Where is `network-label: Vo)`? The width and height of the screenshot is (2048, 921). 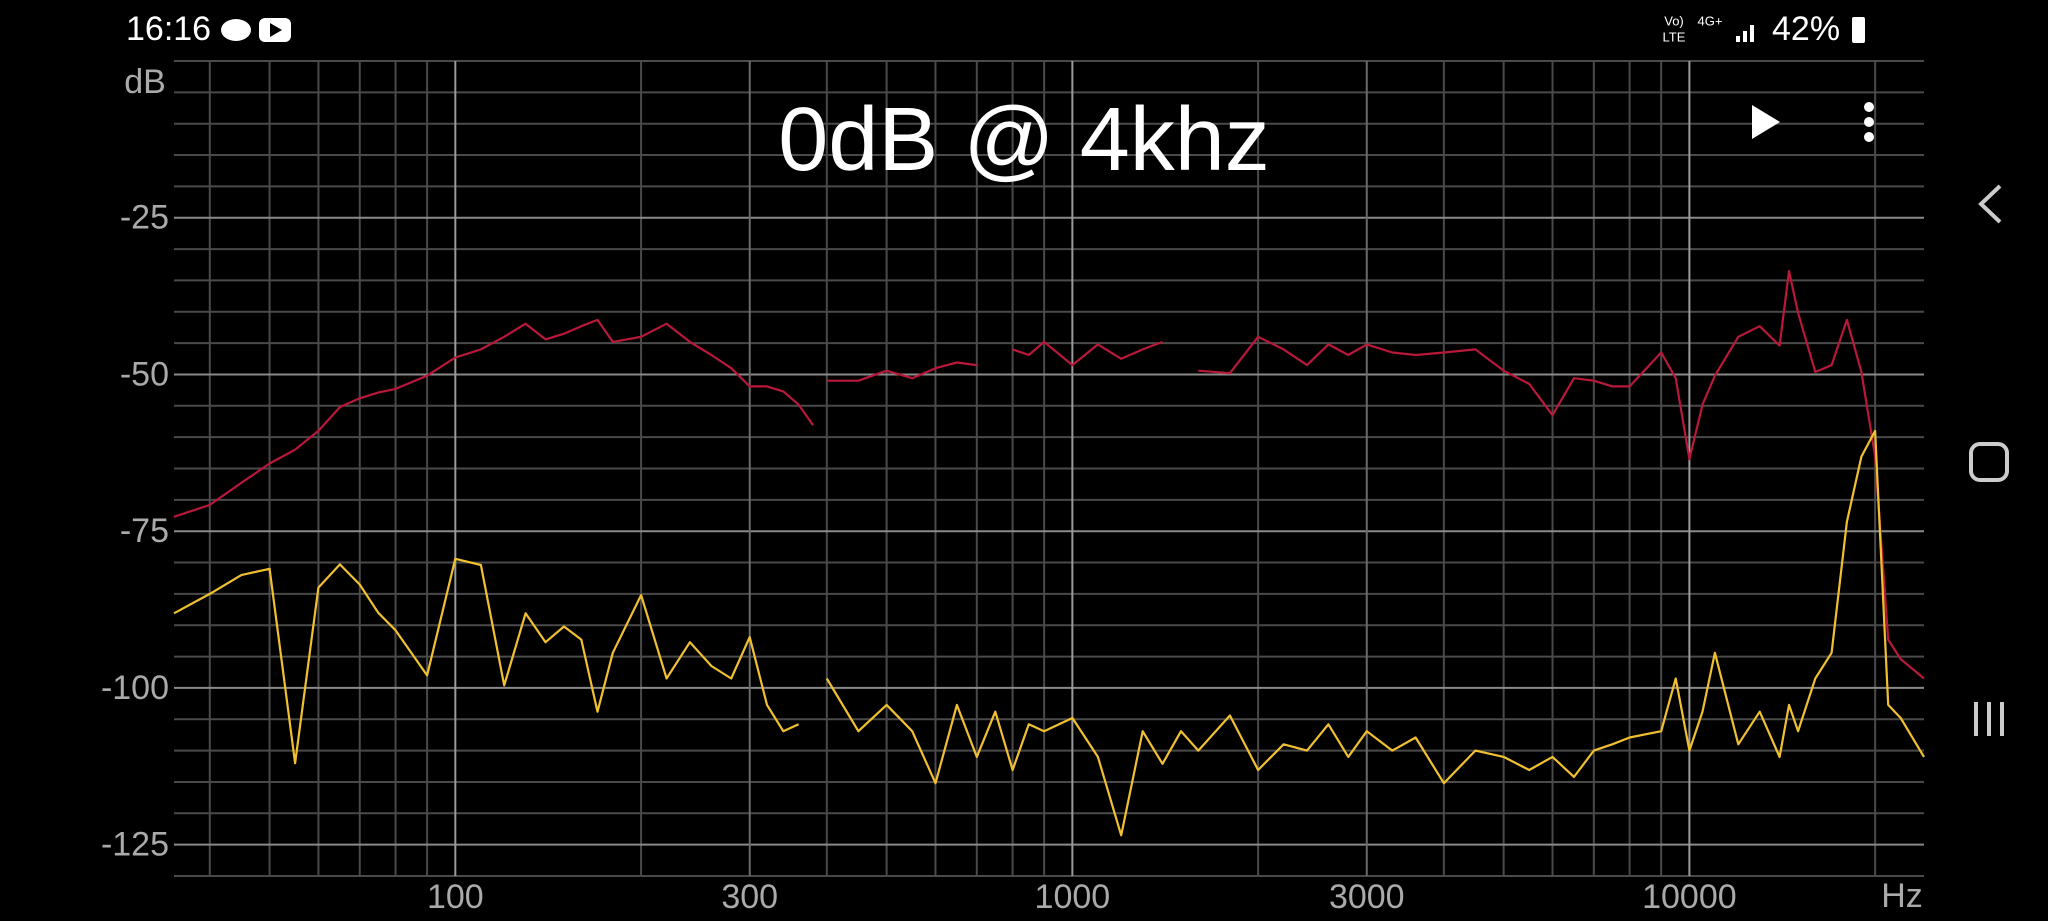
network-label: Vo) is located at coordinates (1674, 20).